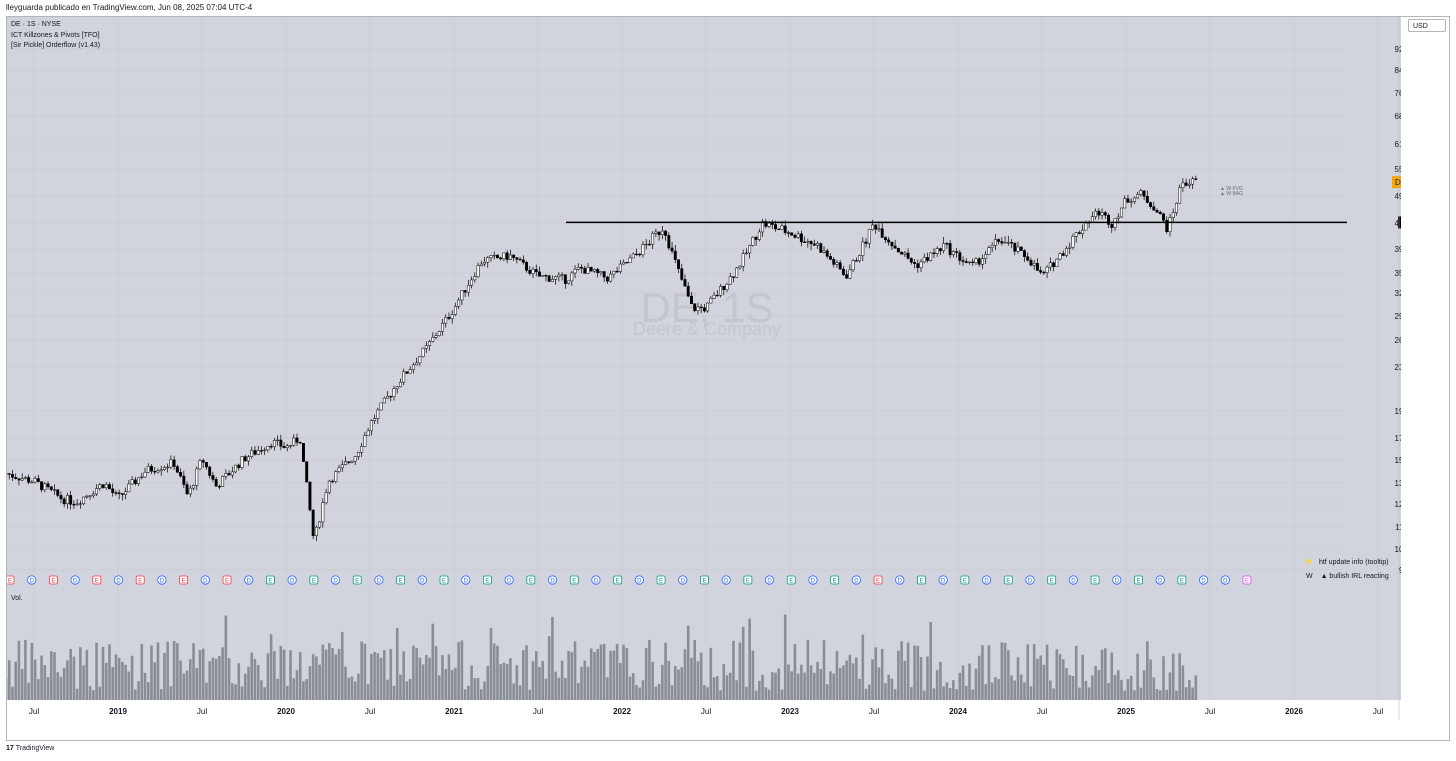  Describe the element at coordinates (56, 45) in the screenshot. I see `indicator-legend-orderflow: [Sir Pickle] Orderflow (v1.43)` at that location.